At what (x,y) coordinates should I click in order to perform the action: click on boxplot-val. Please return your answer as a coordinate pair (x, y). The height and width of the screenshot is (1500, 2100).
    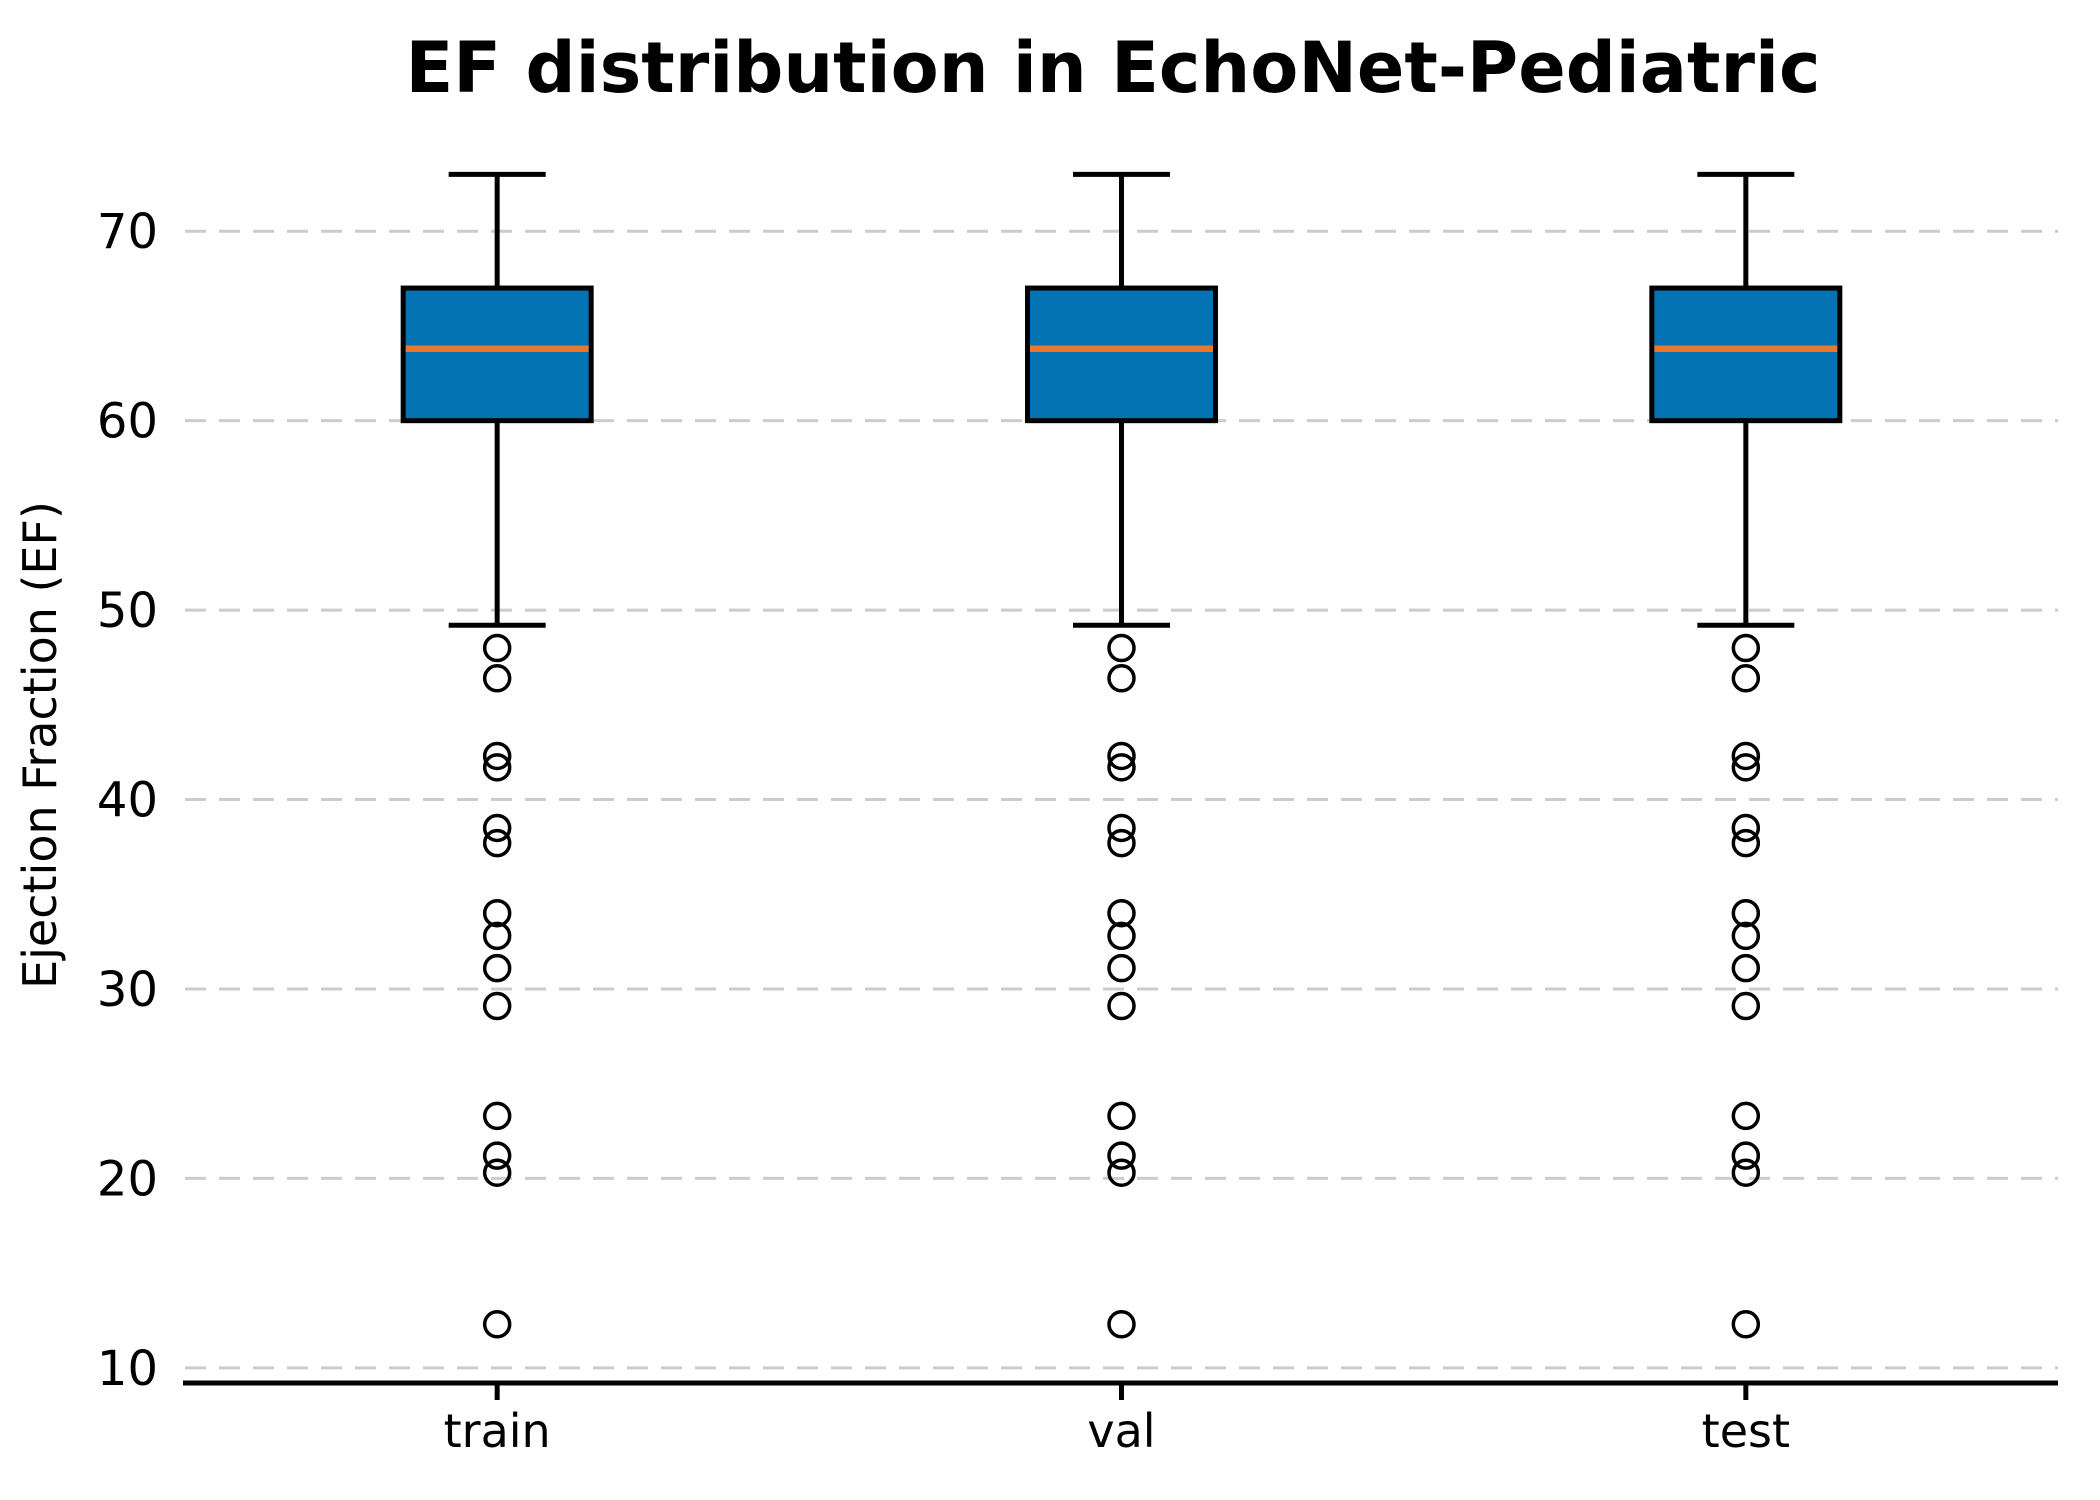
    Looking at the image, I should click on (1121, 755).